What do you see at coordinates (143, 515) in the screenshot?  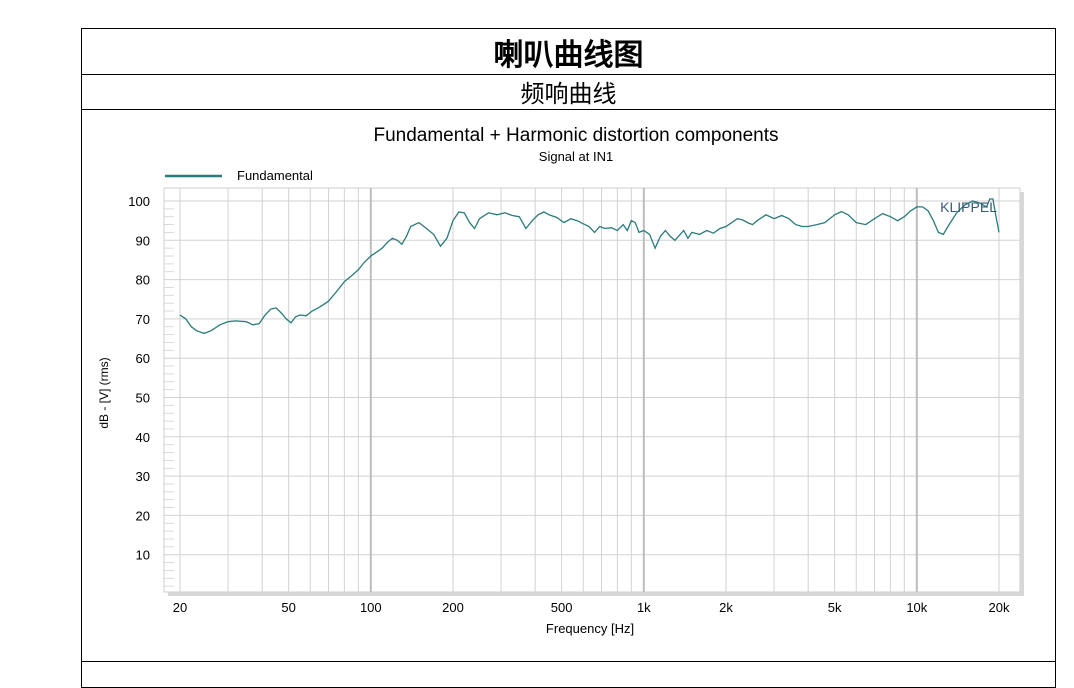 I see `y-tick-label: 20` at bounding box center [143, 515].